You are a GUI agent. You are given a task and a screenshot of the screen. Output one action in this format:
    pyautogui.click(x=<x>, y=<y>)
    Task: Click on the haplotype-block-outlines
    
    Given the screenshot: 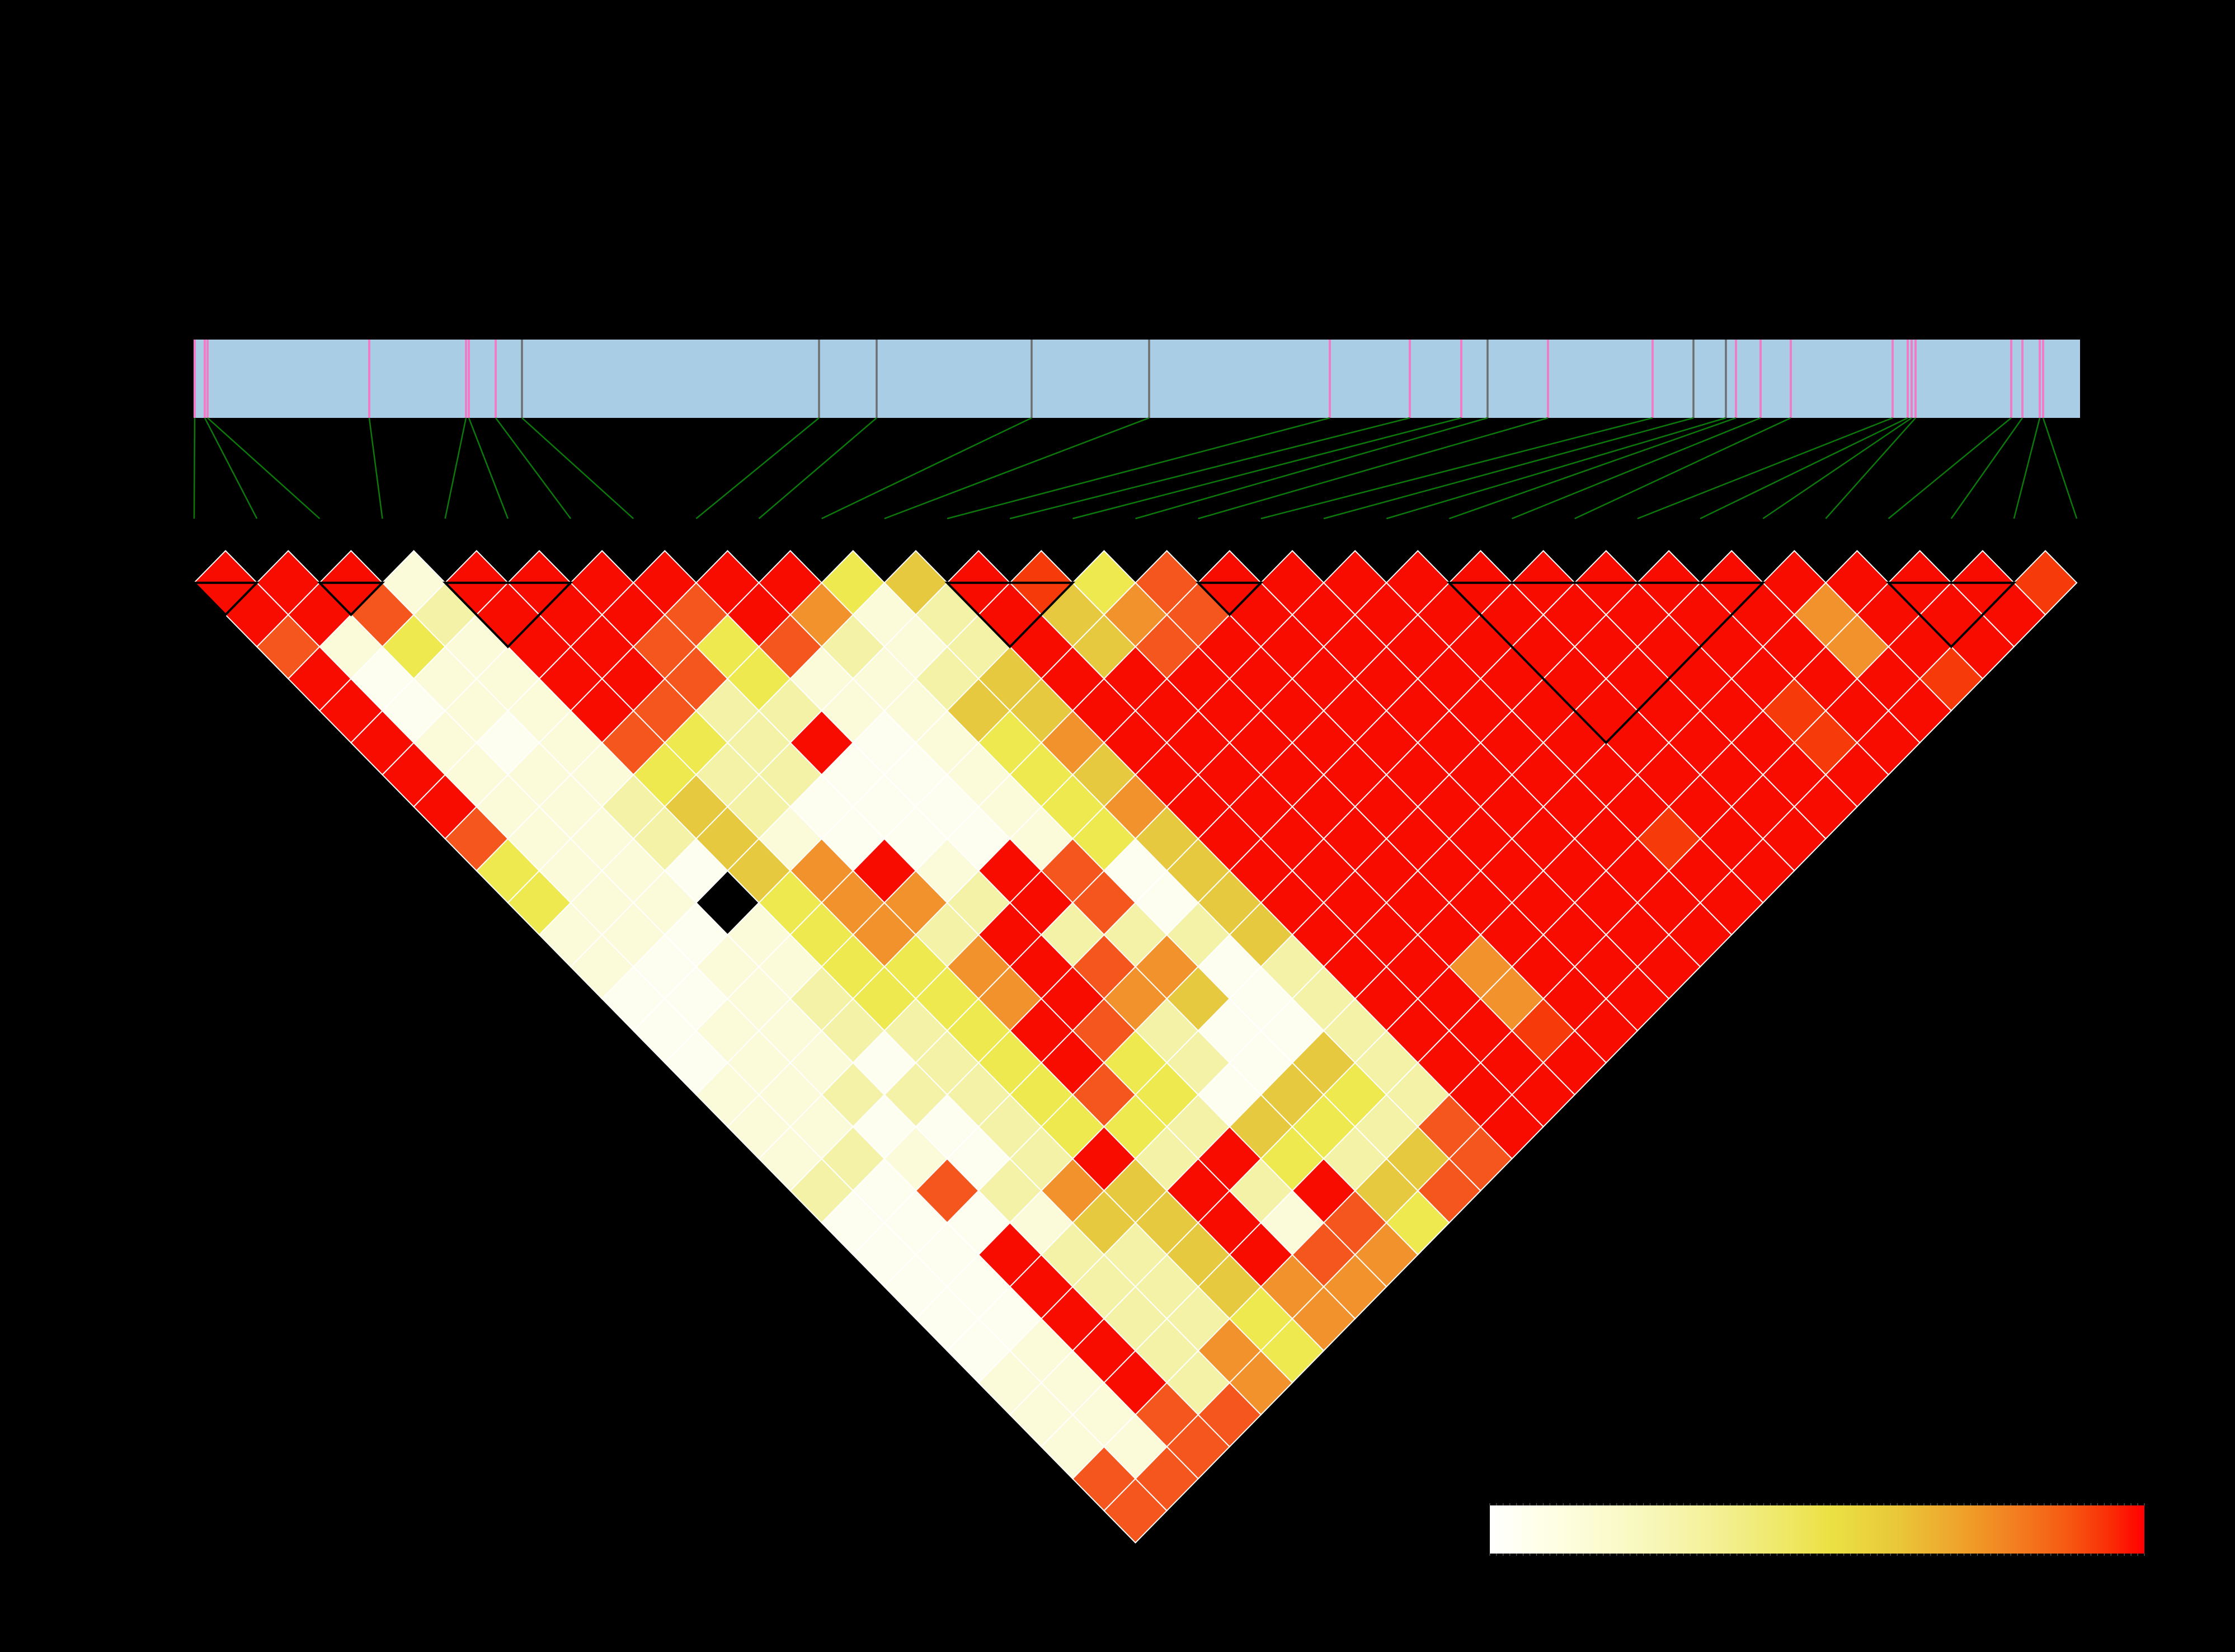 What is the action you would take?
    pyautogui.click(x=1104, y=663)
    